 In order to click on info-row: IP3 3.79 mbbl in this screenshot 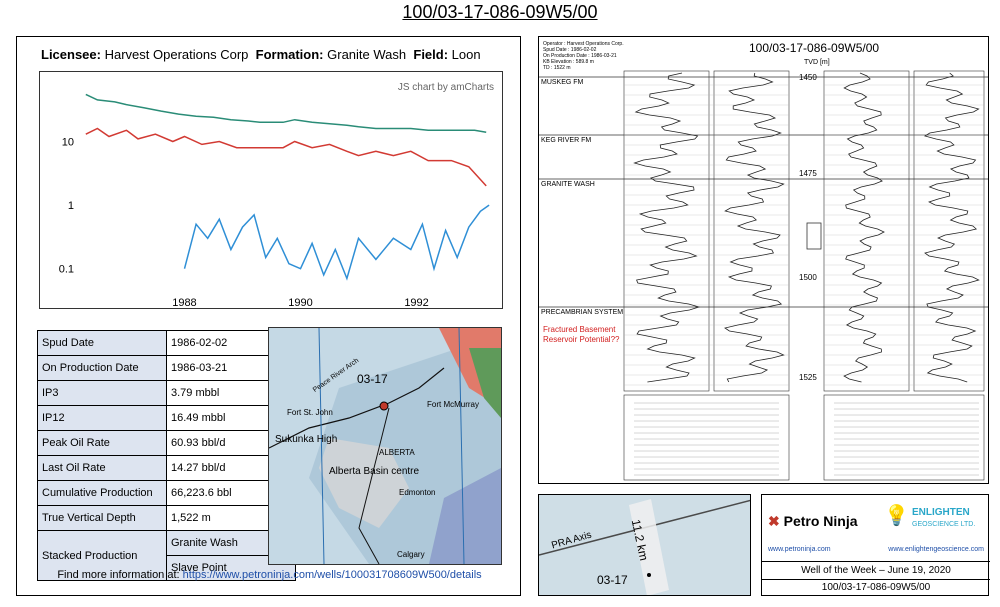, I will do `click(166, 393)`.